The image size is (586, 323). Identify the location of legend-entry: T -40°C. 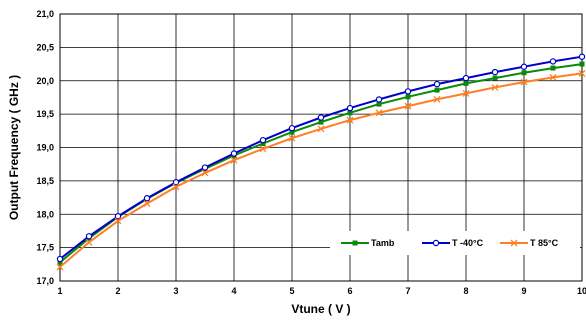
(453, 243).